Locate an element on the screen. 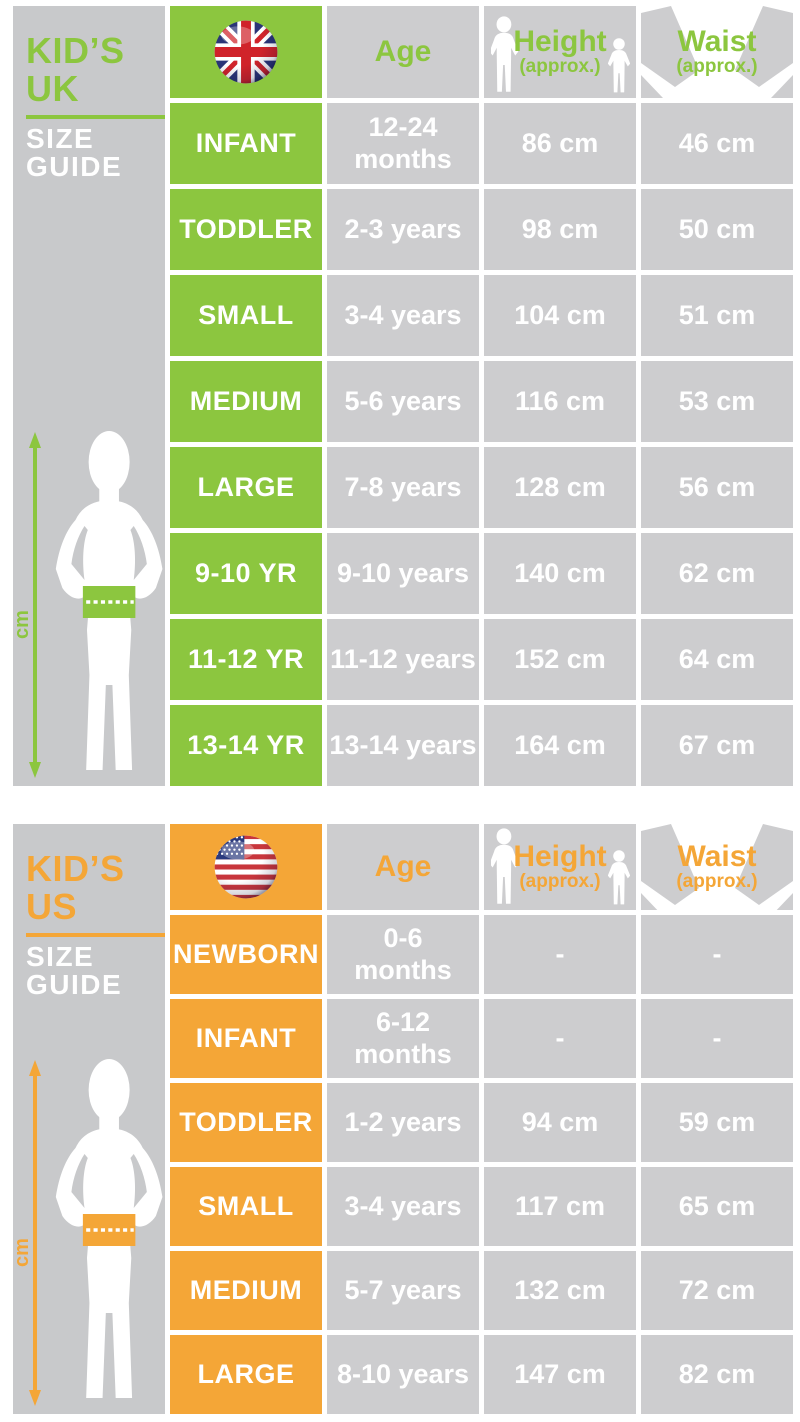  uk-size-cell: 9-10 YR is located at coordinates (246, 573).